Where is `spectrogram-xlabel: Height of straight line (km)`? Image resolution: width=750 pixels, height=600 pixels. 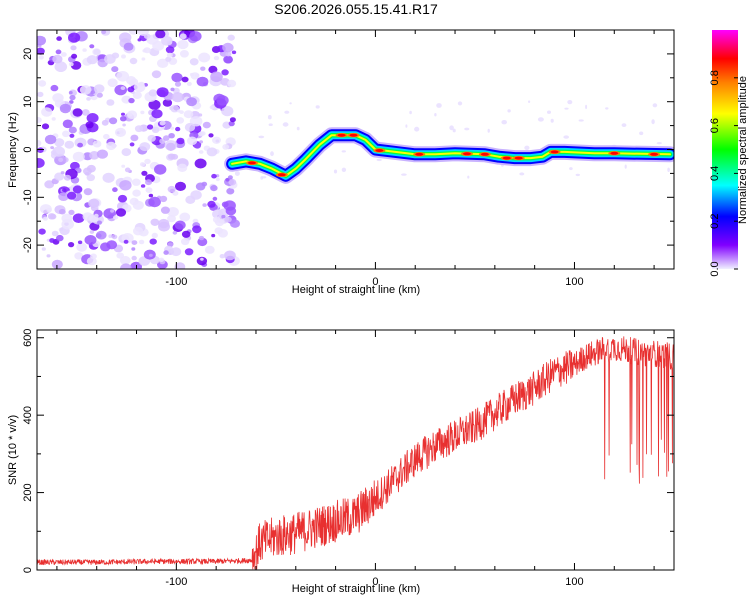
spectrogram-xlabel: Height of straight line (km) is located at coordinates (356, 290).